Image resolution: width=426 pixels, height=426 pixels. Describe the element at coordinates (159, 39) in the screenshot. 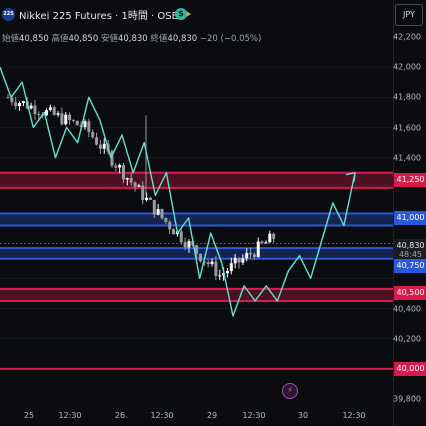

I see `close-label: 終値` at that location.